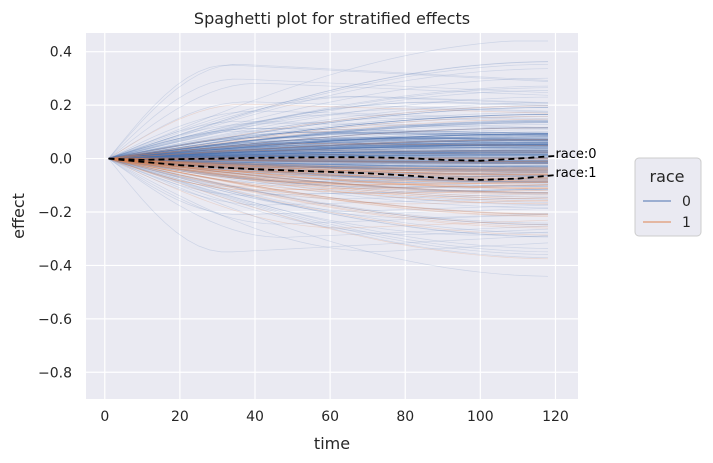  What do you see at coordinates (104, 417) in the screenshot?
I see `x-tick-label: 0` at bounding box center [104, 417].